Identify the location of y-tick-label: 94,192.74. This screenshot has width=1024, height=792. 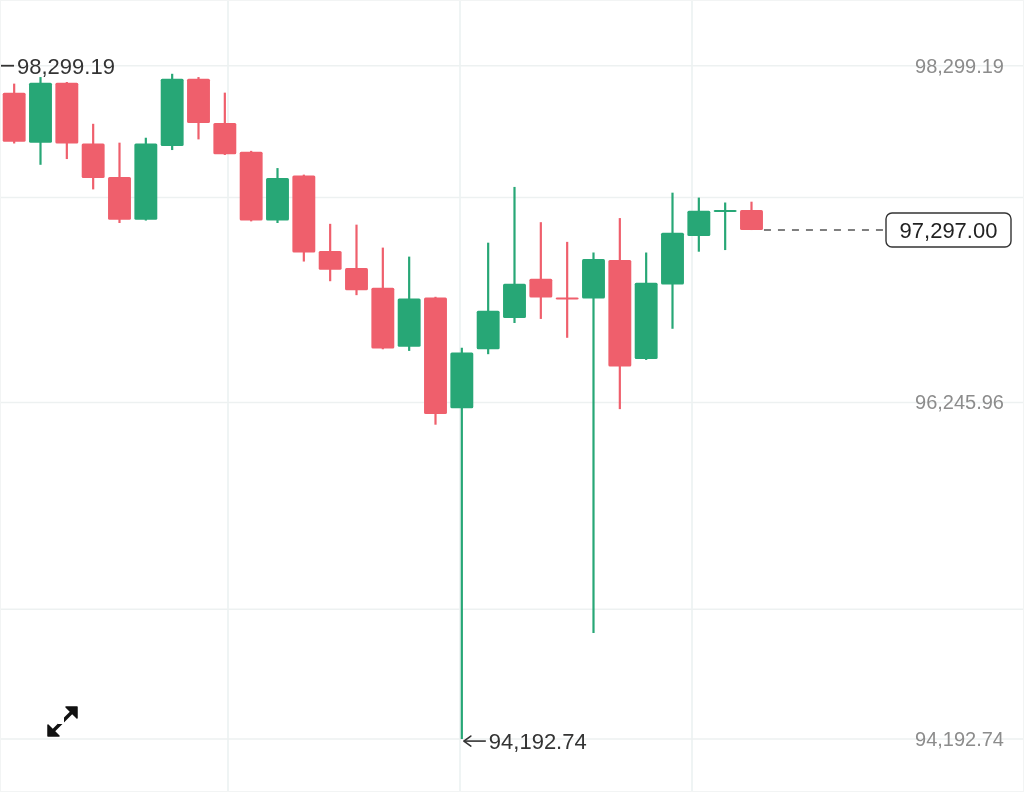
(959, 739).